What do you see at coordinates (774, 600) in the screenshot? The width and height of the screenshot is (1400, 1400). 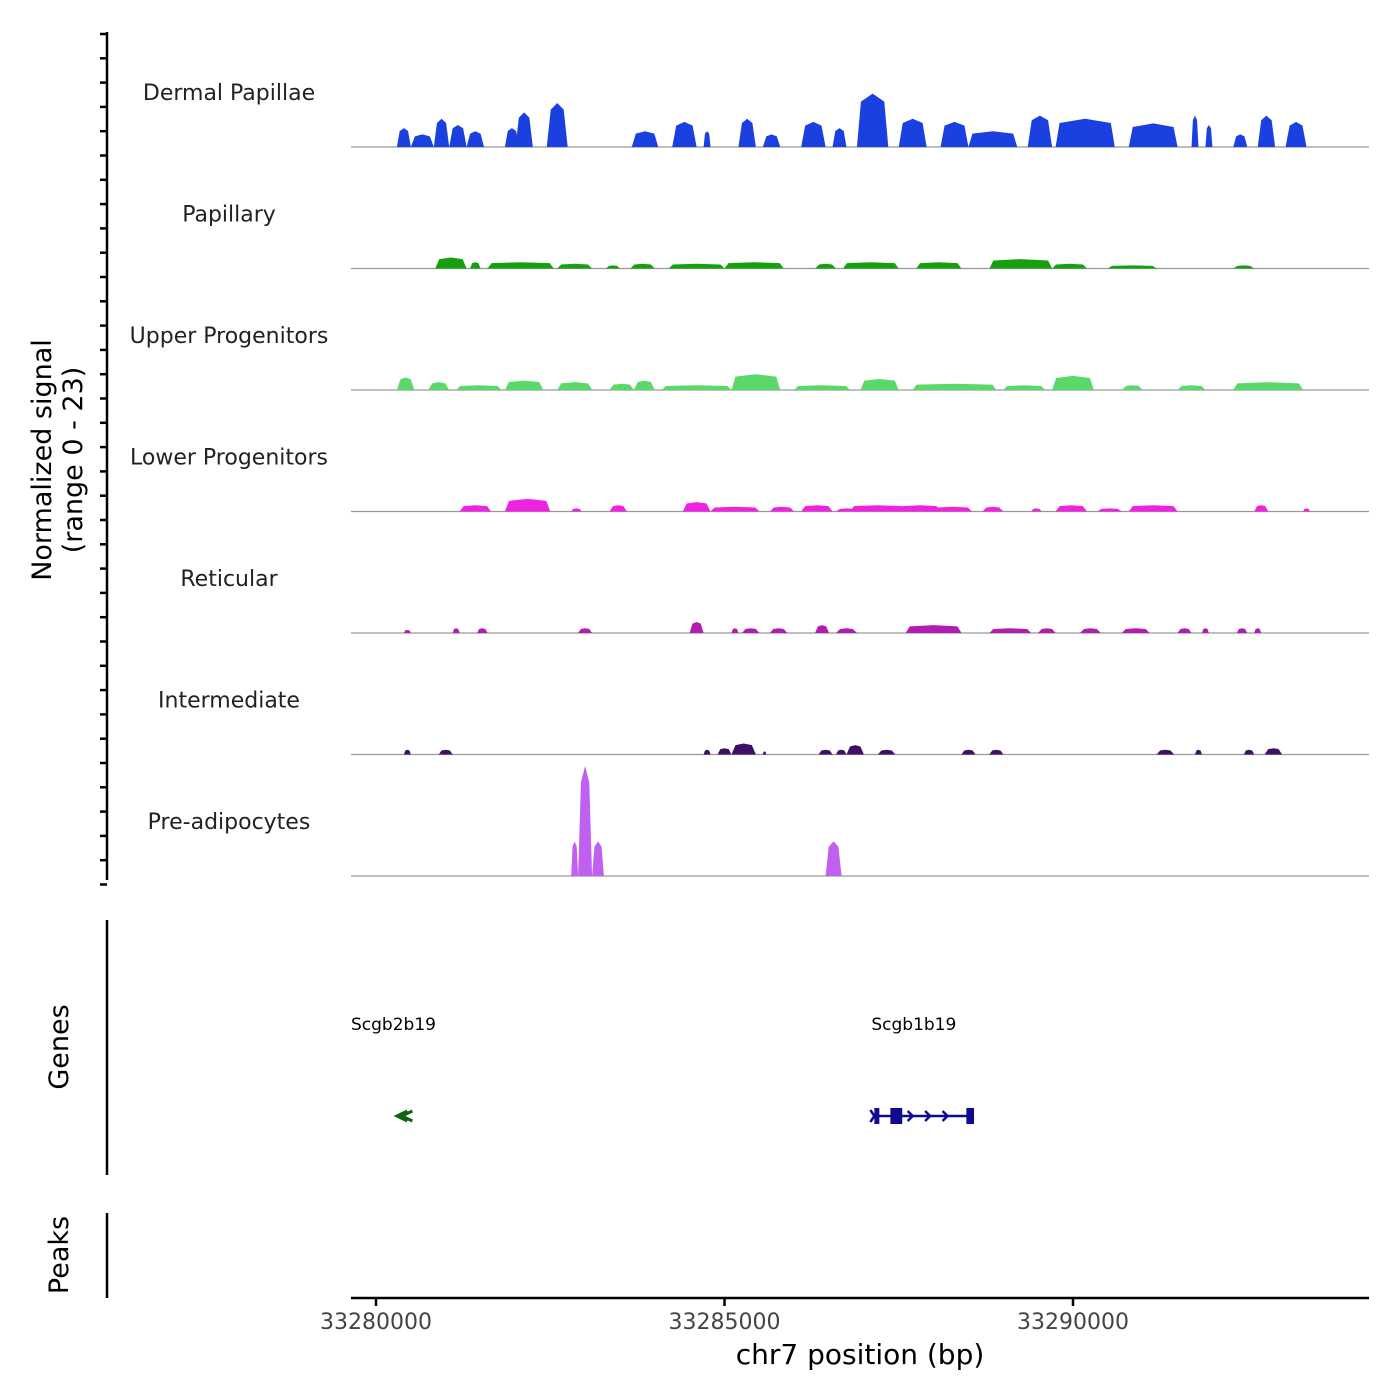 I see `coverage-track: Reticular` at bounding box center [774, 600].